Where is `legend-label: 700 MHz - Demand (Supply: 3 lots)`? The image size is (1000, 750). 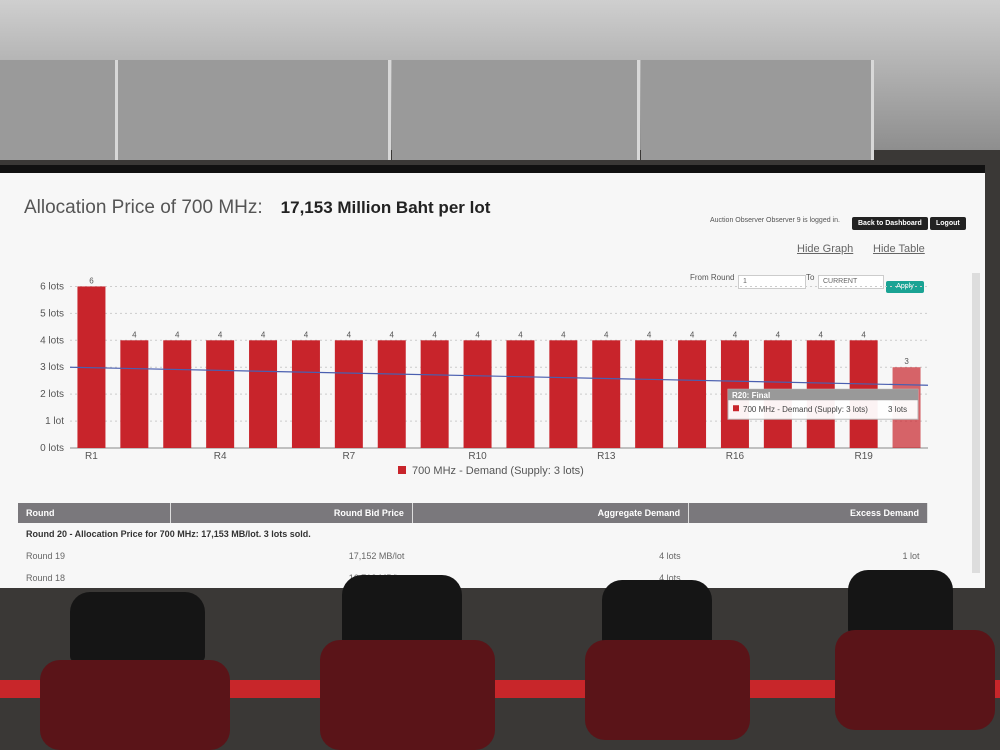
legend-label: 700 MHz - Demand (Supply: 3 lots) is located at coordinates (498, 471).